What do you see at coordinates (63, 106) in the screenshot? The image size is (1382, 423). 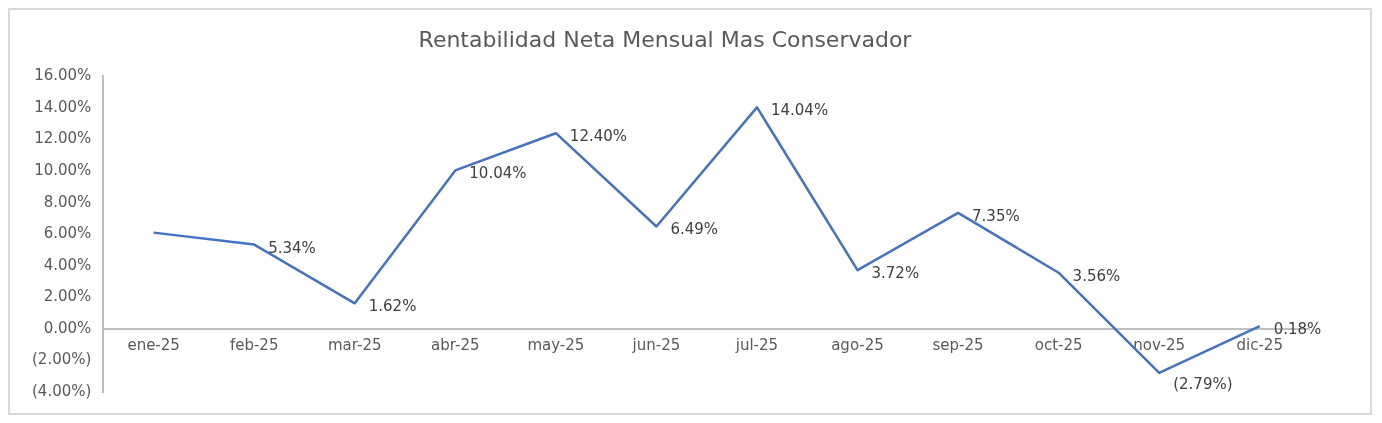 I see `y-tick-label: 14.00%` at bounding box center [63, 106].